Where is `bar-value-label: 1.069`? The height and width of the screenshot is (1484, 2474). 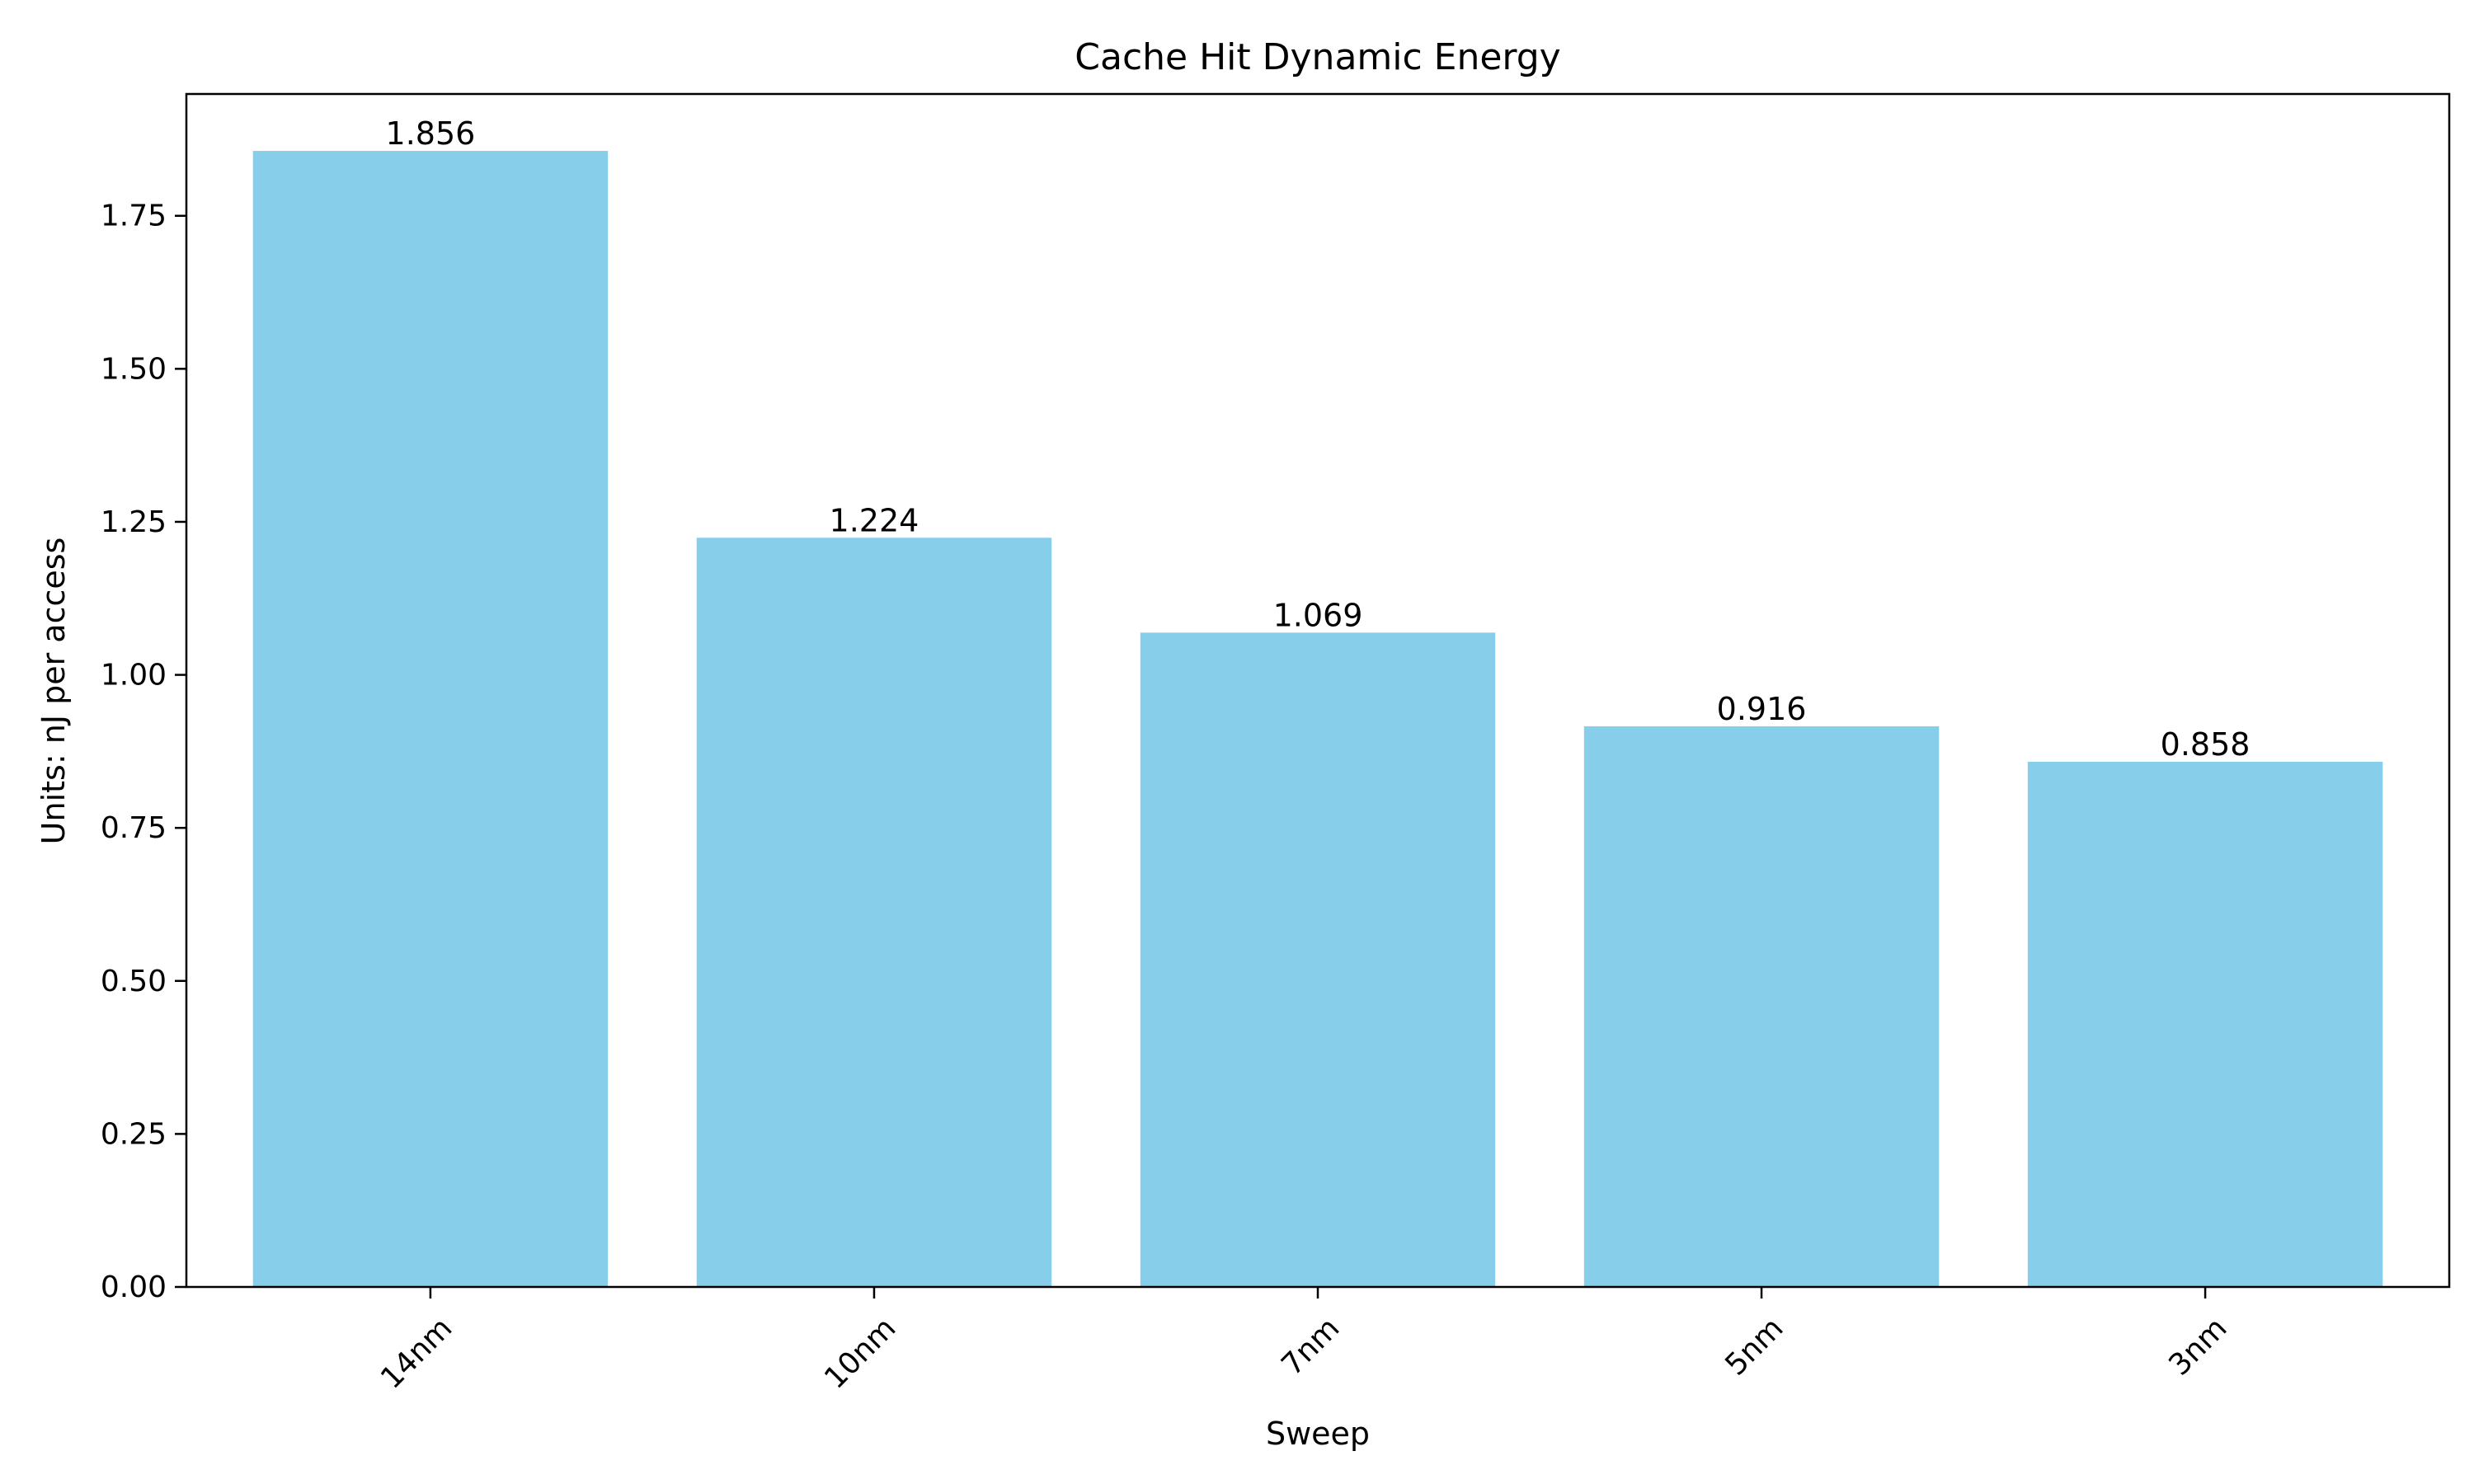
bar-value-label: 1.069 is located at coordinates (1318, 615).